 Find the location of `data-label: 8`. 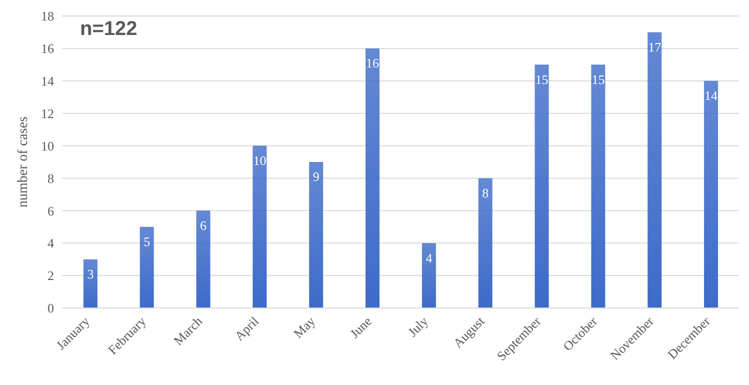

data-label: 8 is located at coordinates (485, 192).